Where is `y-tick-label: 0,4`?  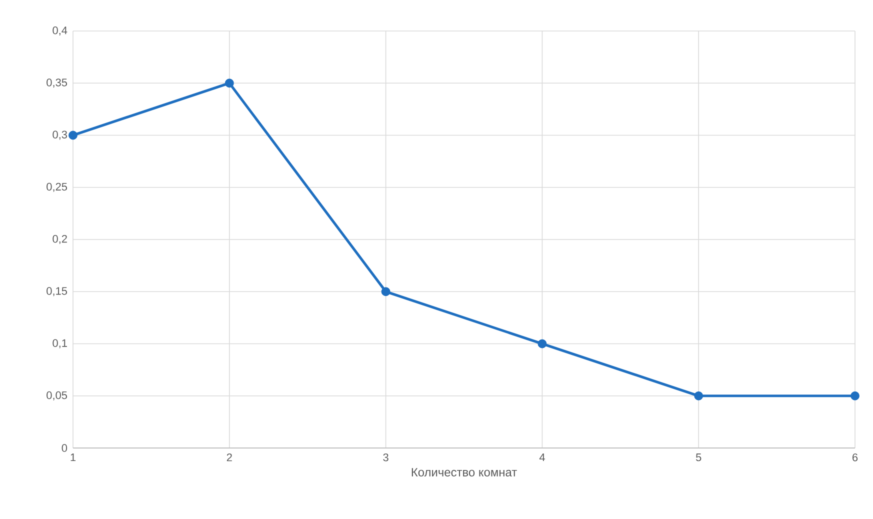
y-tick-label: 0,4 is located at coordinates (60, 31).